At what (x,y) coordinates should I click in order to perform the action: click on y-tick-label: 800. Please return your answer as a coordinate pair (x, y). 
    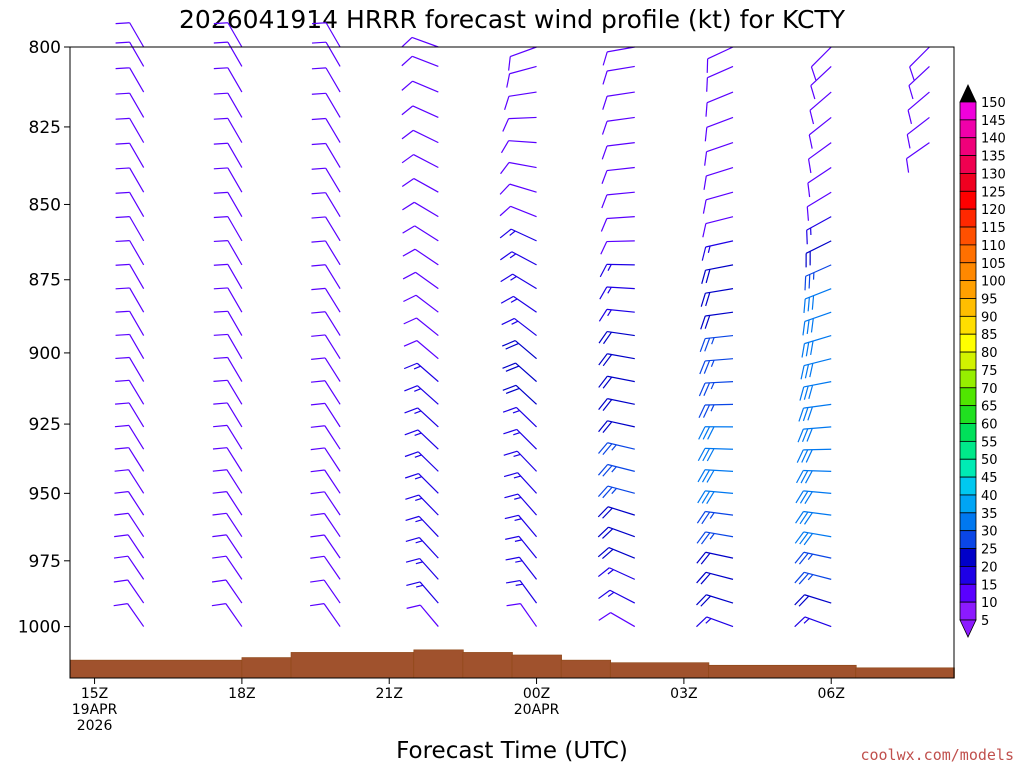
    Looking at the image, I should click on (45, 48).